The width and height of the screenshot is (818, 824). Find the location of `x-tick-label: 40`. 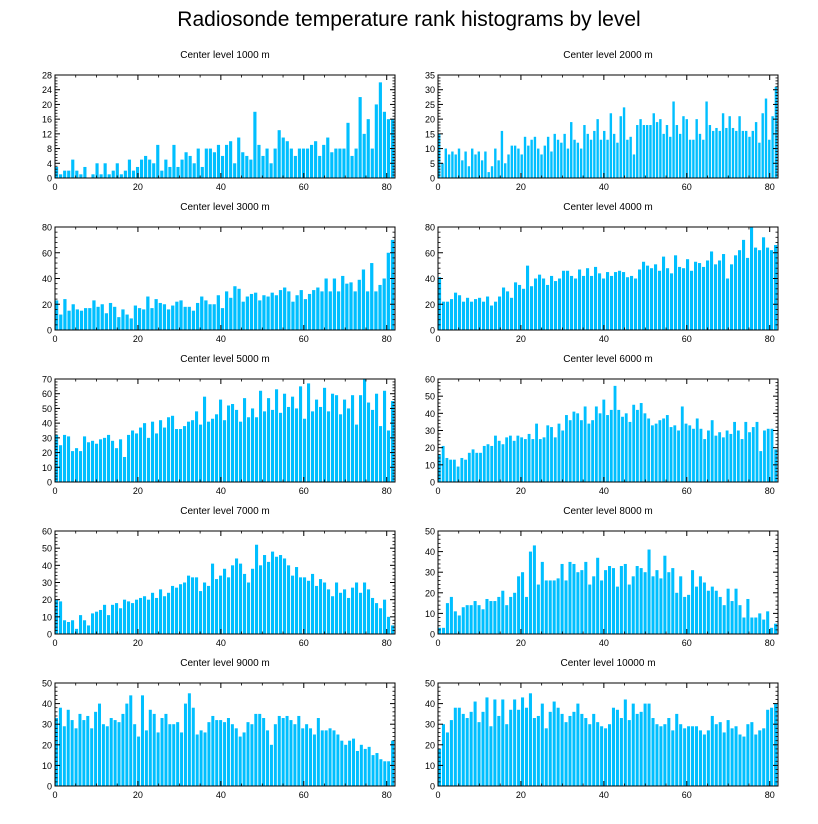

x-tick-label: 40 is located at coordinates (221, 187).